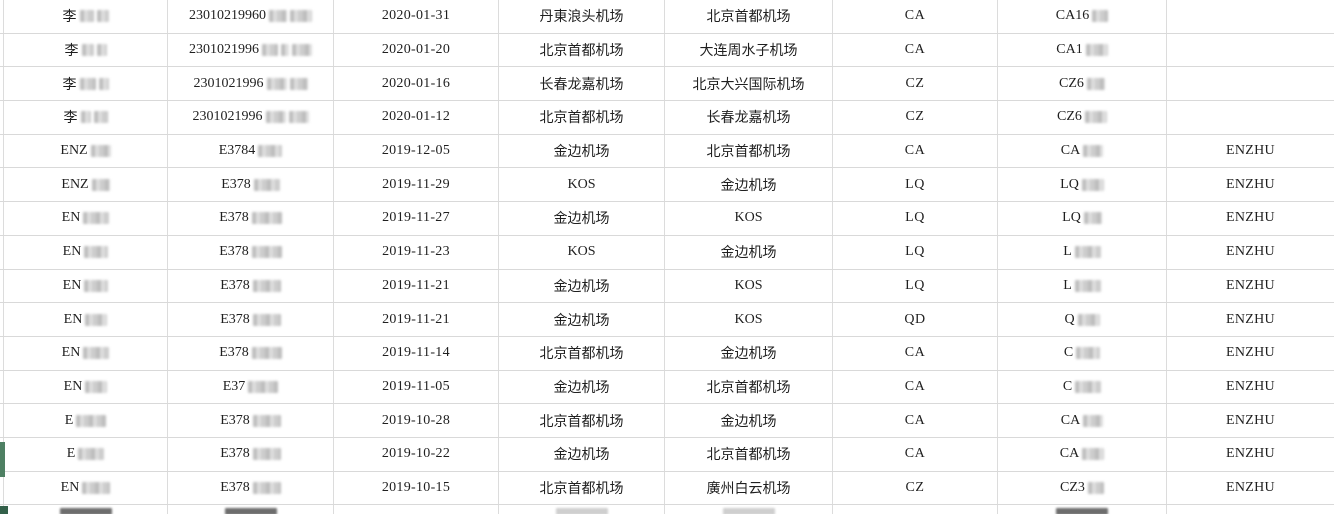 The image size is (1334, 514). Describe the element at coordinates (749, 50) in the screenshot. I see `cell-arrival-airport: 大连周水子机场` at that location.